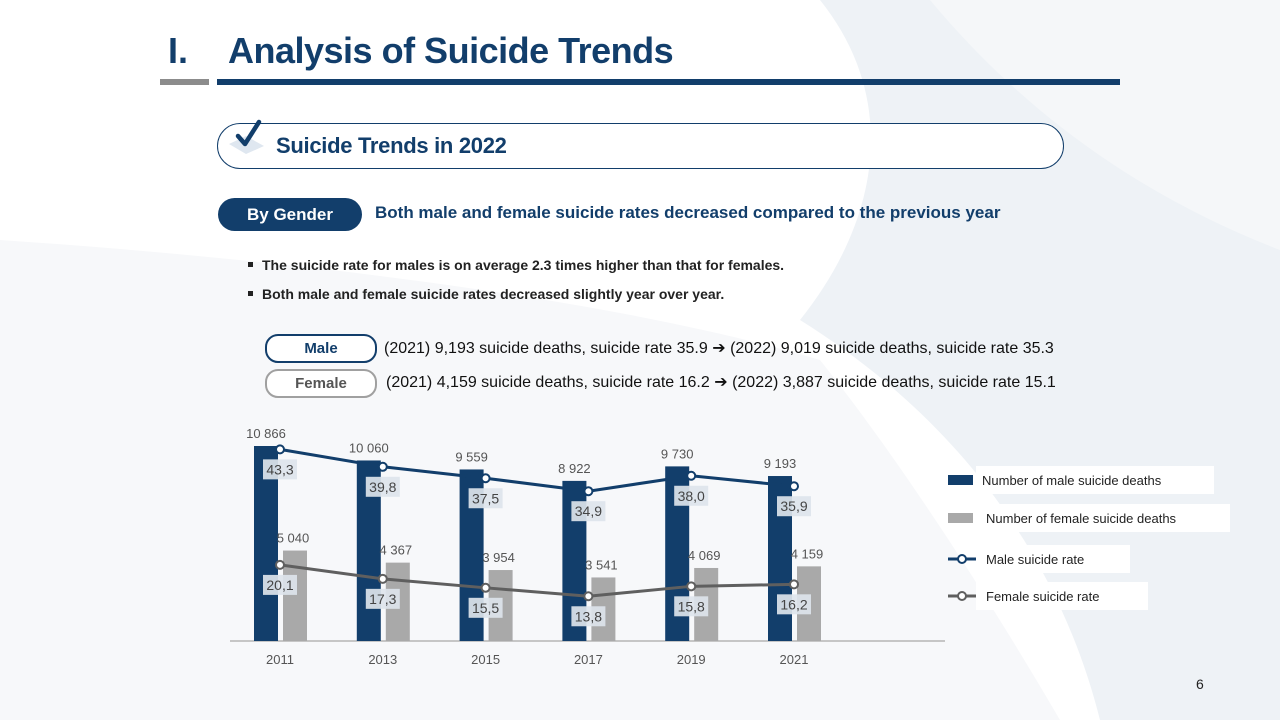  I want to click on female-tag: Female, so click(321, 383).